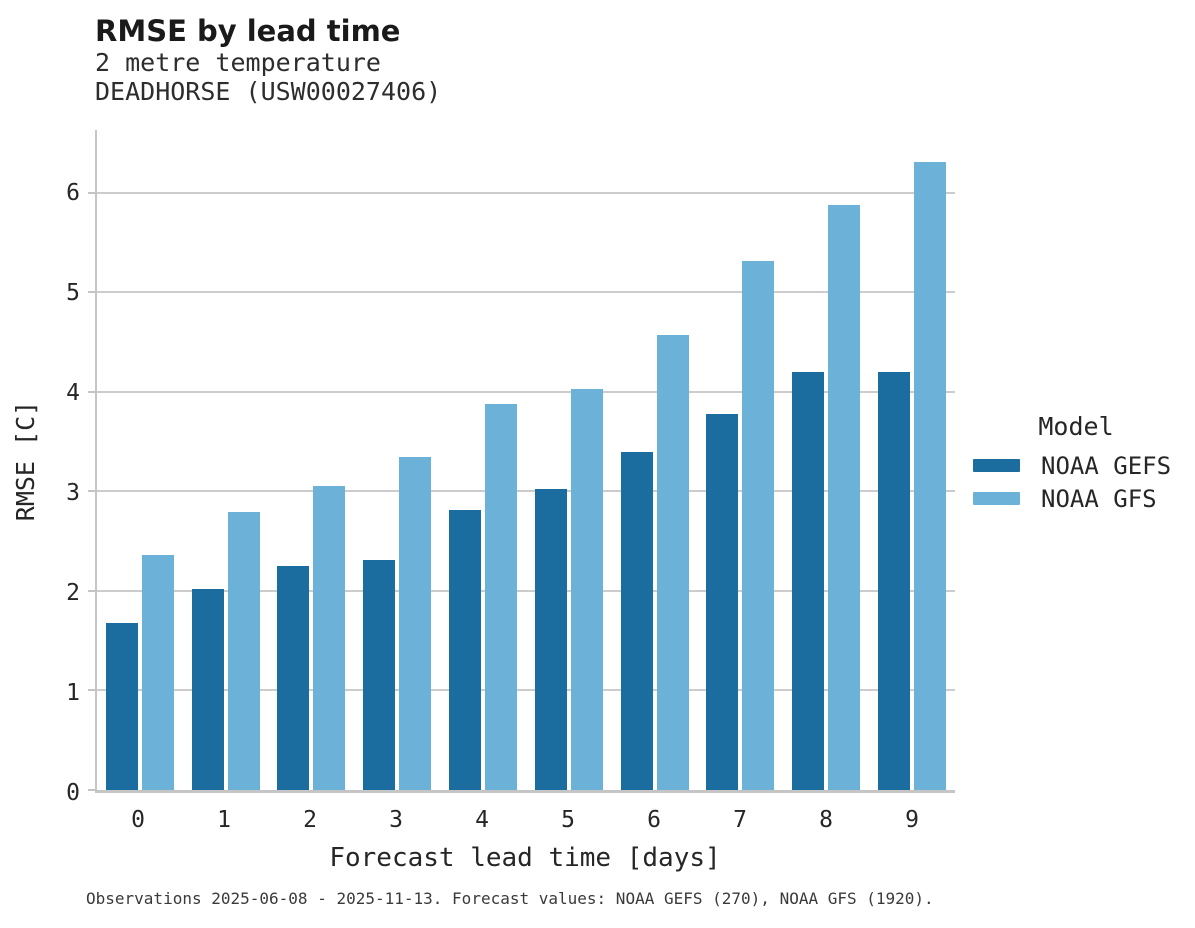  I want to click on ytick-label-5: 5, so click(73, 293).